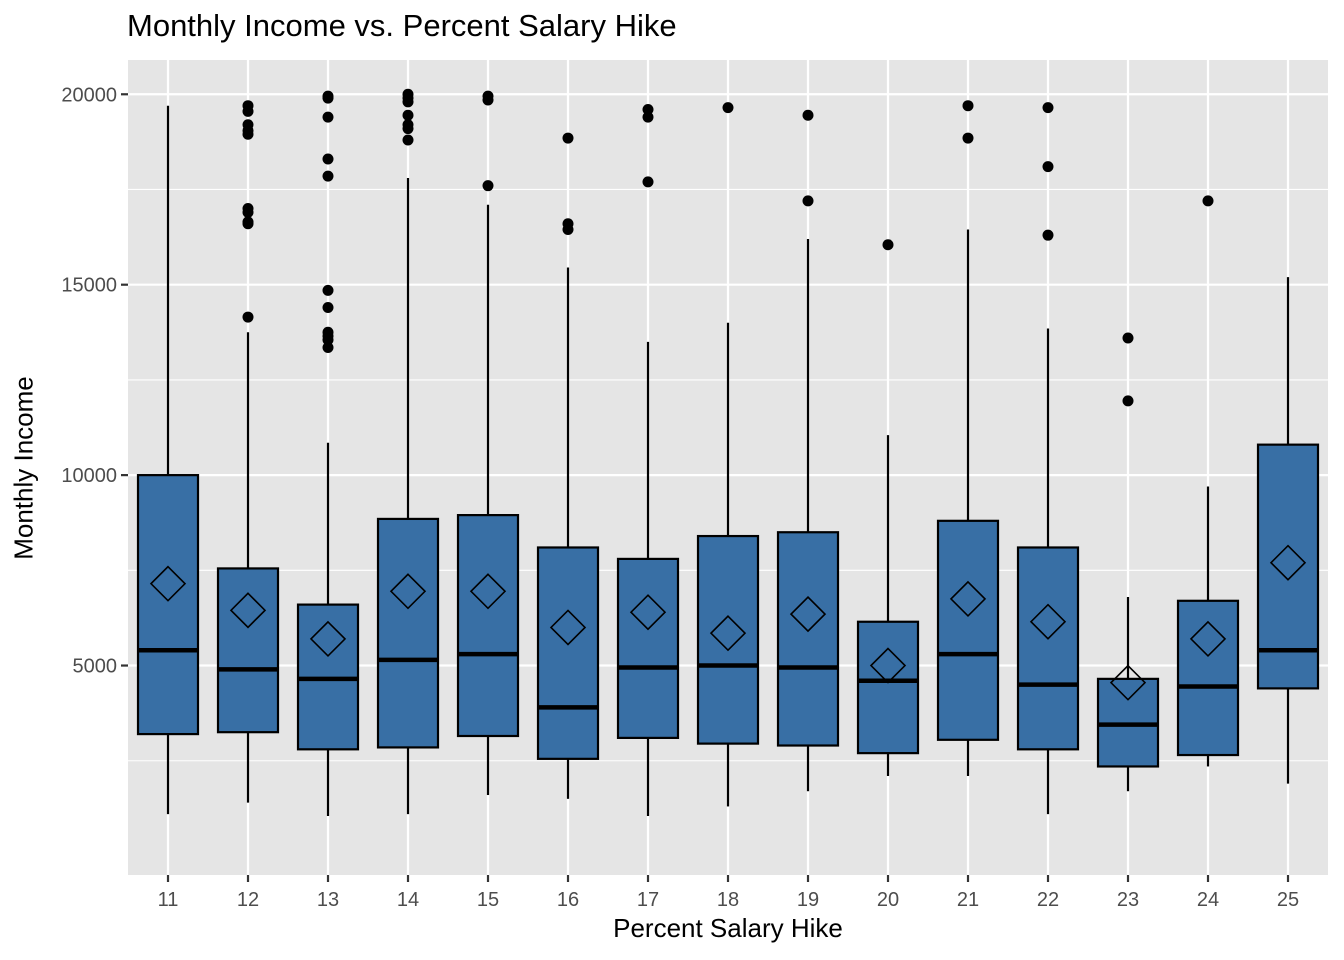 The height and width of the screenshot is (960, 1344). I want to click on x-tick-label: 20, so click(888, 900).